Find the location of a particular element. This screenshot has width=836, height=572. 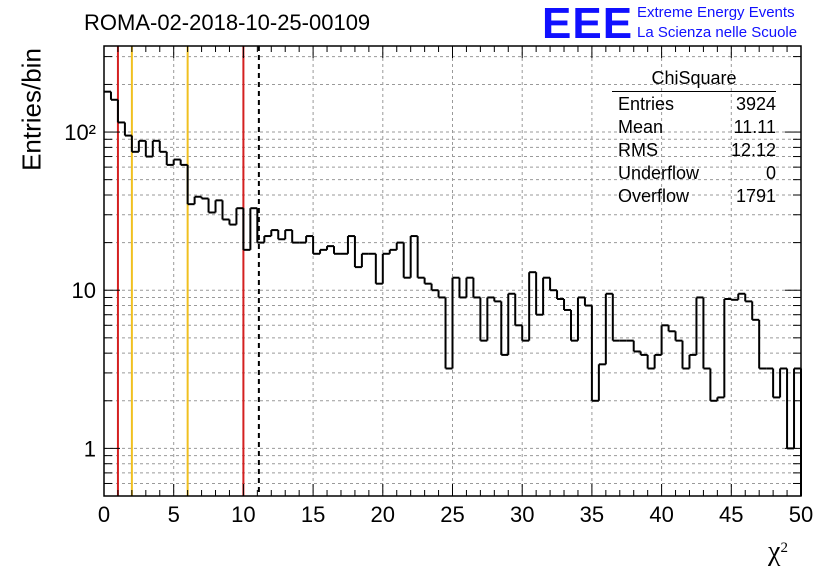

stat-value: 3924 is located at coordinates (755, 104).